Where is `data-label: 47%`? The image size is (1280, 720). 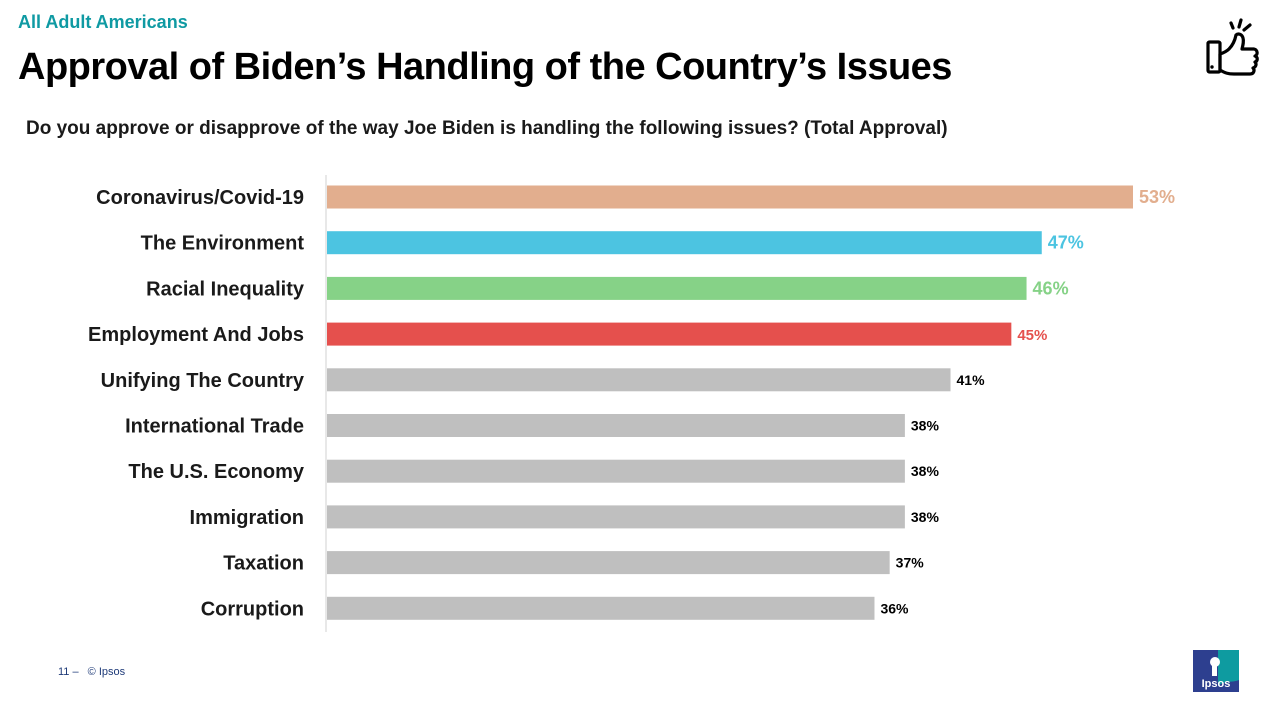
data-label: 47% is located at coordinates (1066, 243).